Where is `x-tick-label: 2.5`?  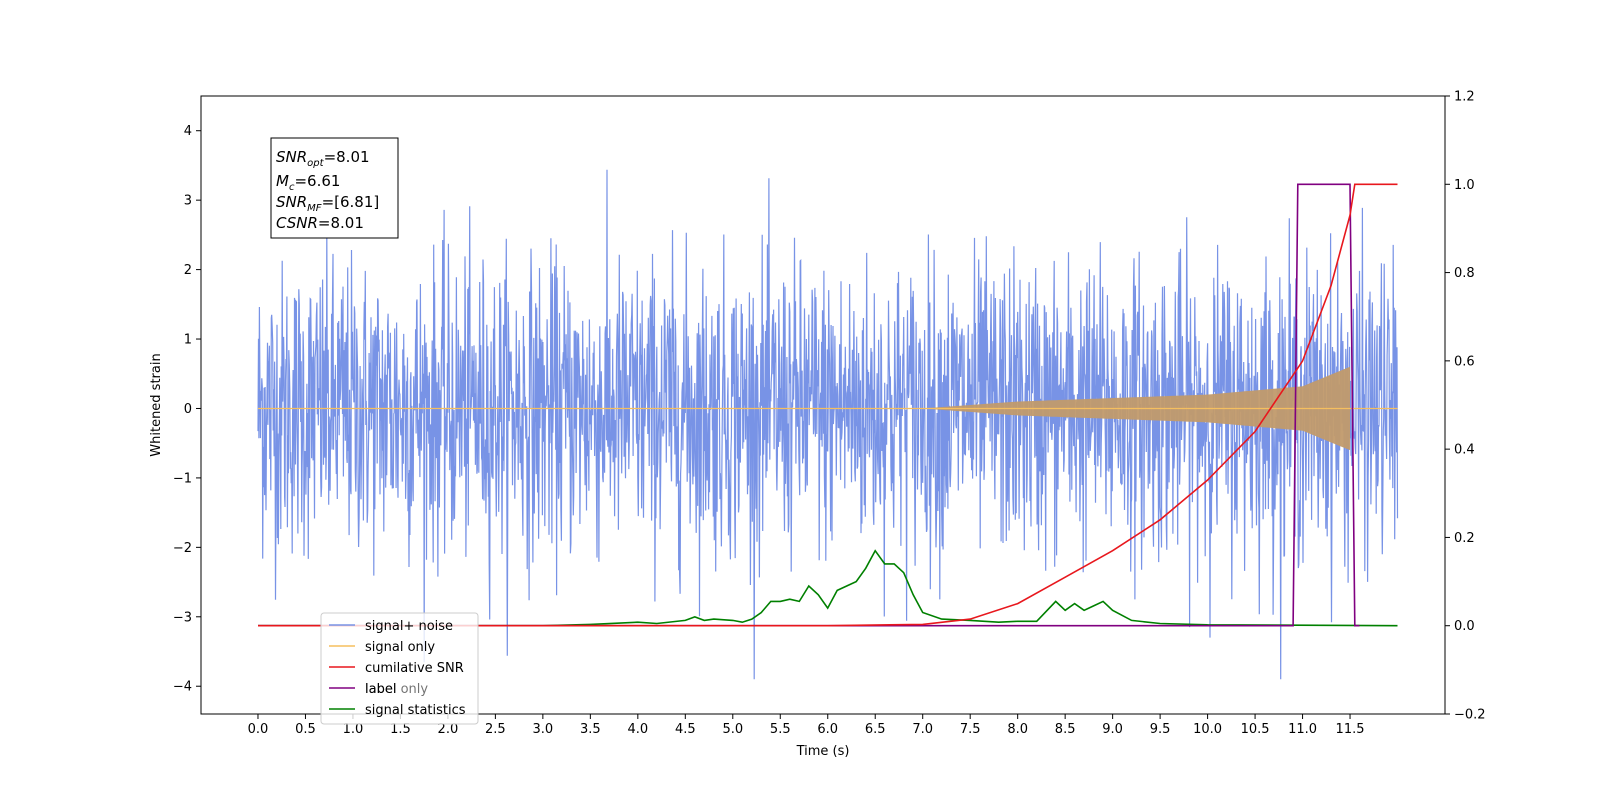 x-tick-label: 2.5 is located at coordinates (495, 729).